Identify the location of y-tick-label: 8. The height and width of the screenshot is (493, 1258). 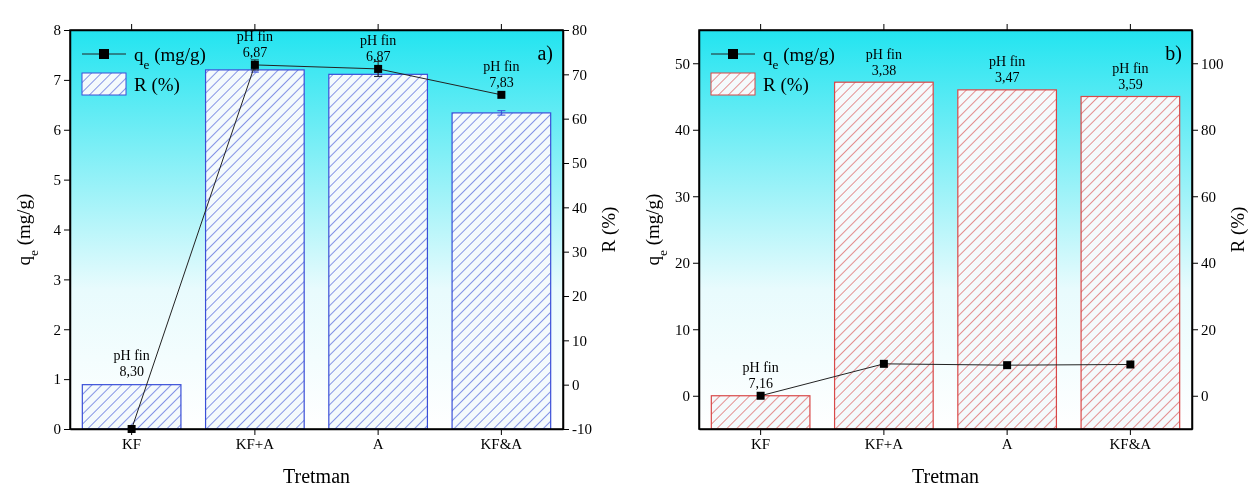
(57, 30).